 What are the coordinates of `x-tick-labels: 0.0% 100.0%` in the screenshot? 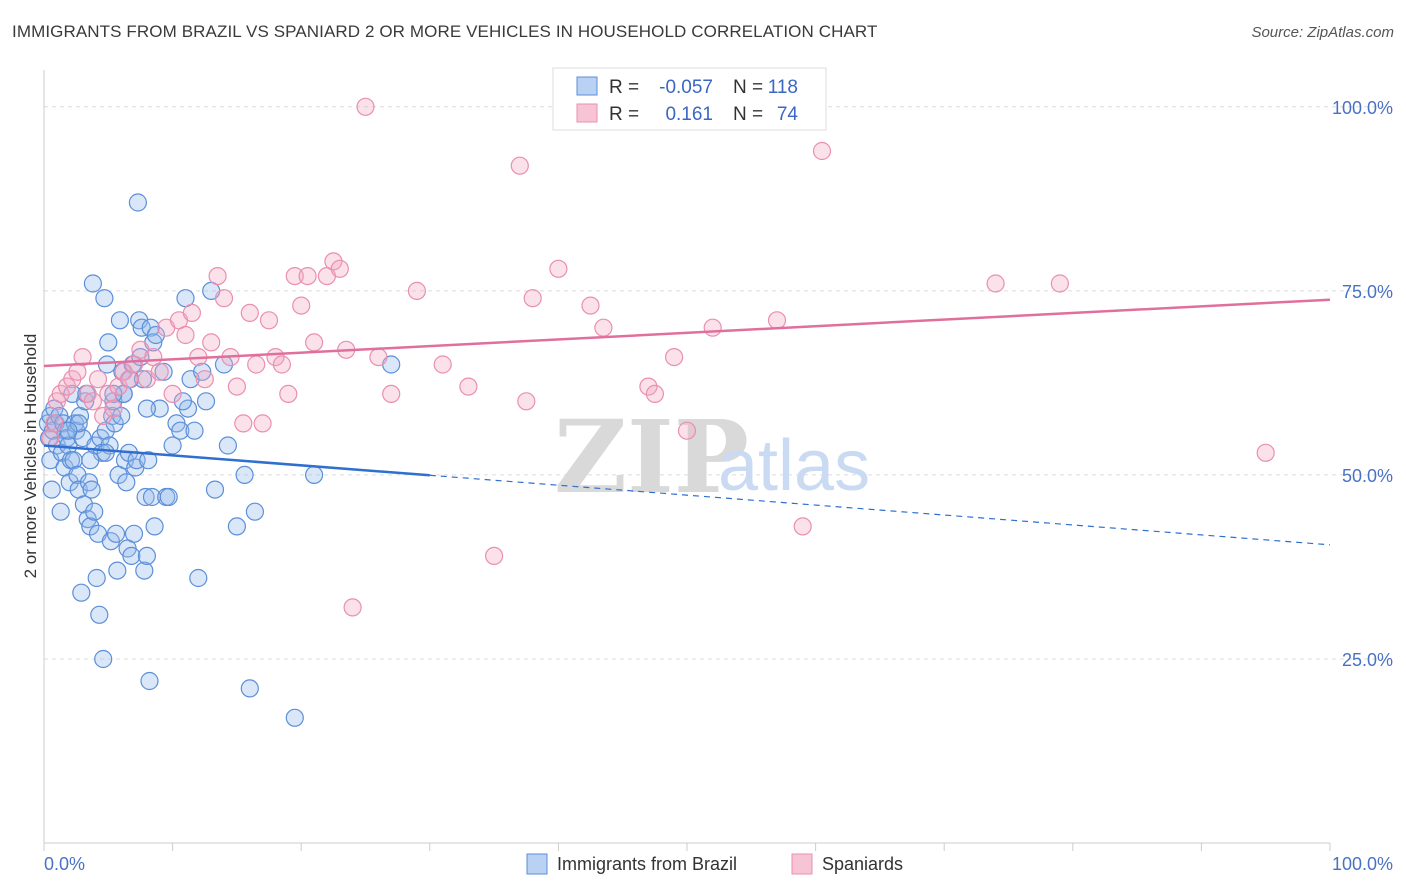 It's located at (718, 864).